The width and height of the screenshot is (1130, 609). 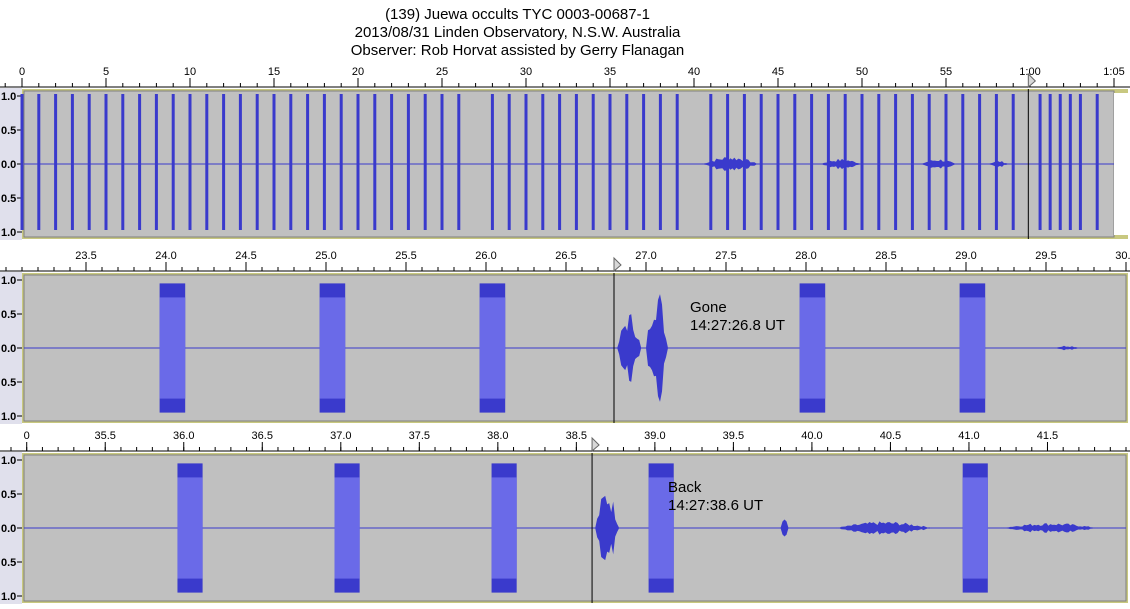 I want to click on ruler-tick-label: 26.5, so click(x=565, y=256).